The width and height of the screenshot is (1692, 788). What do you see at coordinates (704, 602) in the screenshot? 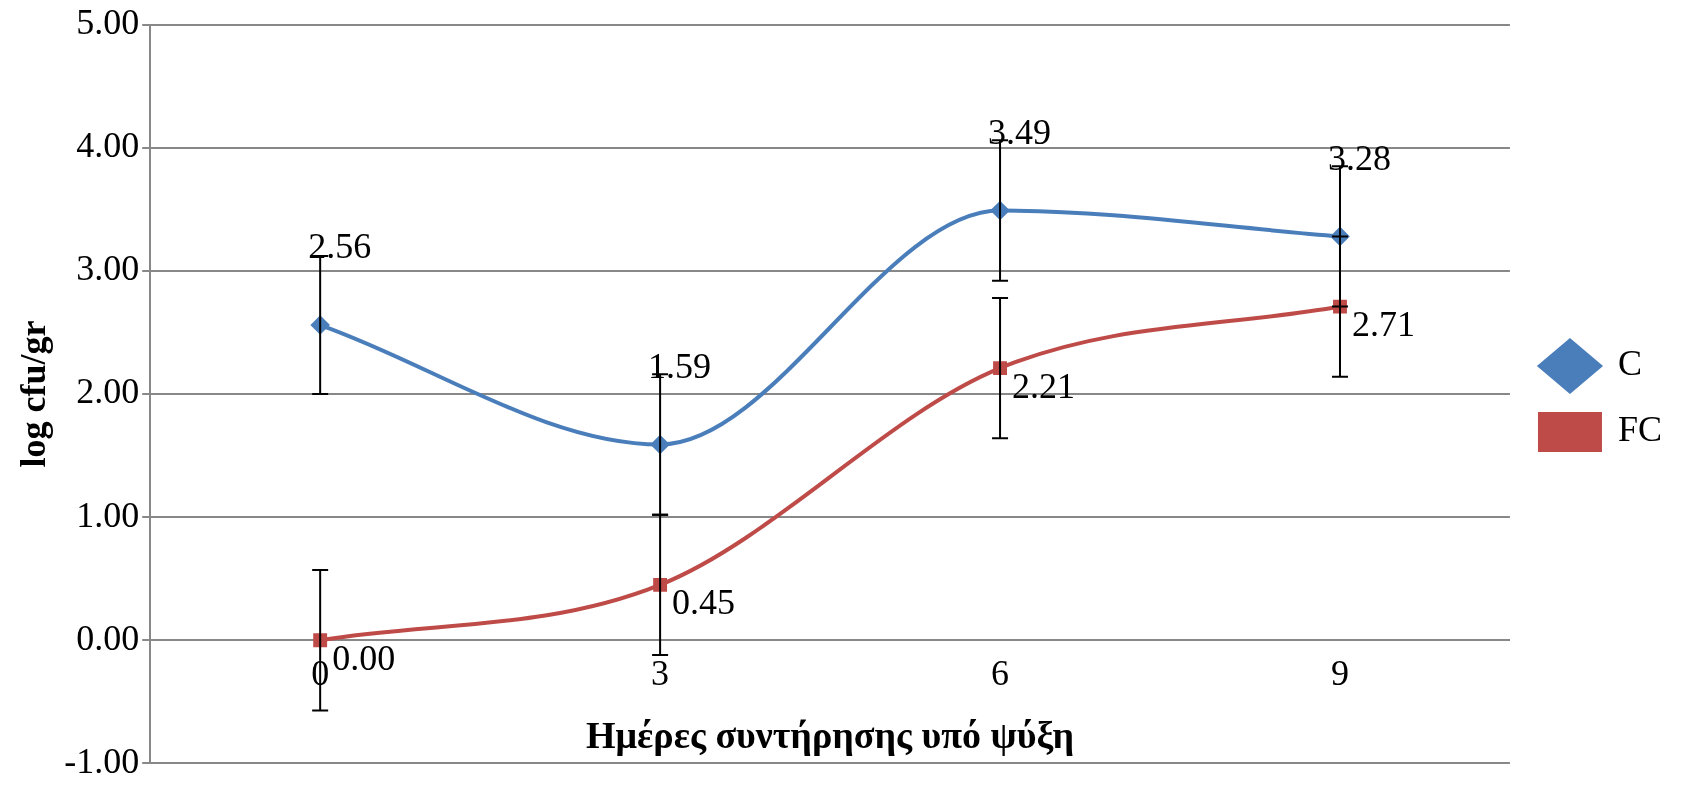
I see `data-label: 0.45` at bounding box center [704, 602].